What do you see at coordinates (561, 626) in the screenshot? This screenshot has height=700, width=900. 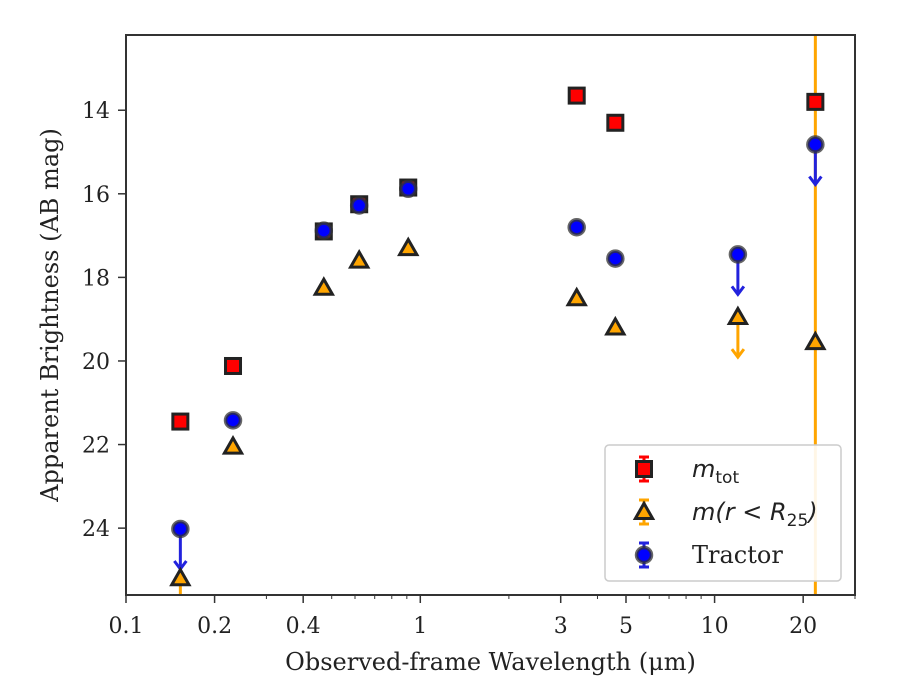 I see `x-tick-label: 3` at bounding box center [561, 626].